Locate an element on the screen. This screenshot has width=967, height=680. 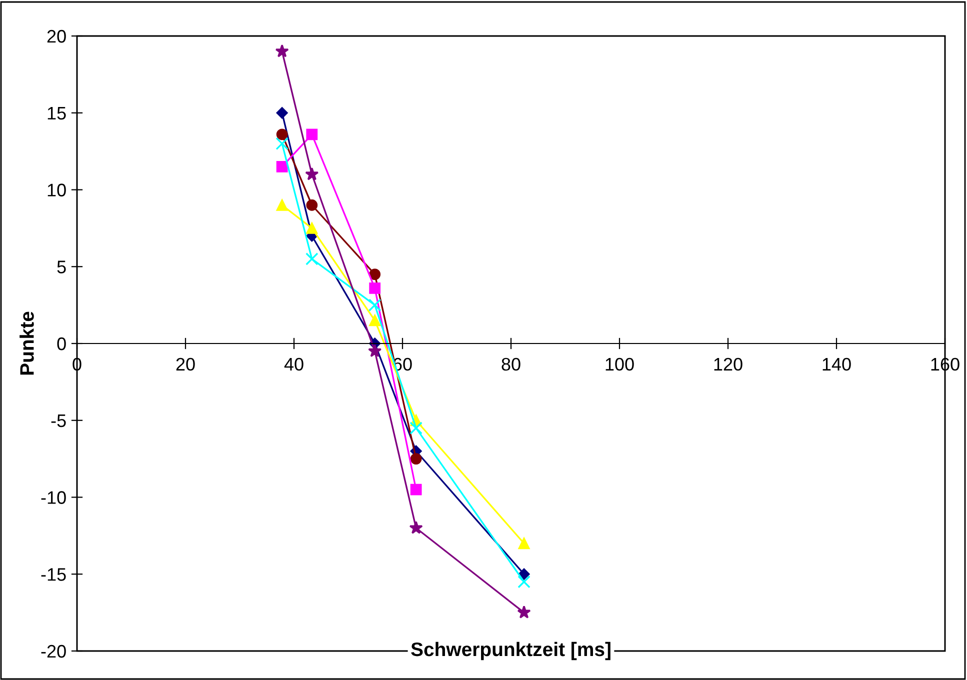
x-tick-label: 20 is located at coordinates (185, 364).